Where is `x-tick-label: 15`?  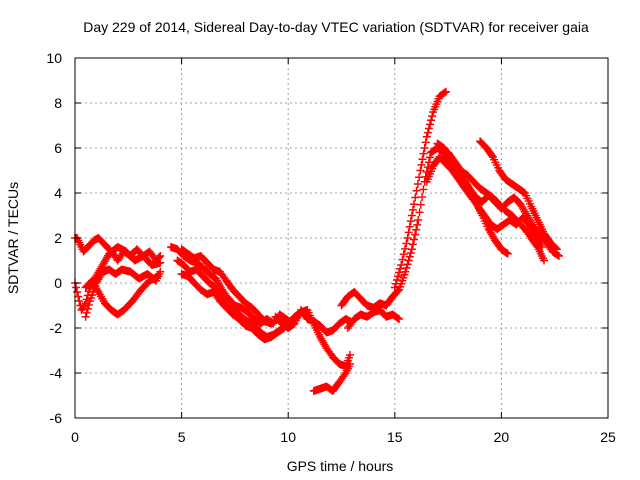 x-tick-label: 15 is located at coordinates (395, 437).